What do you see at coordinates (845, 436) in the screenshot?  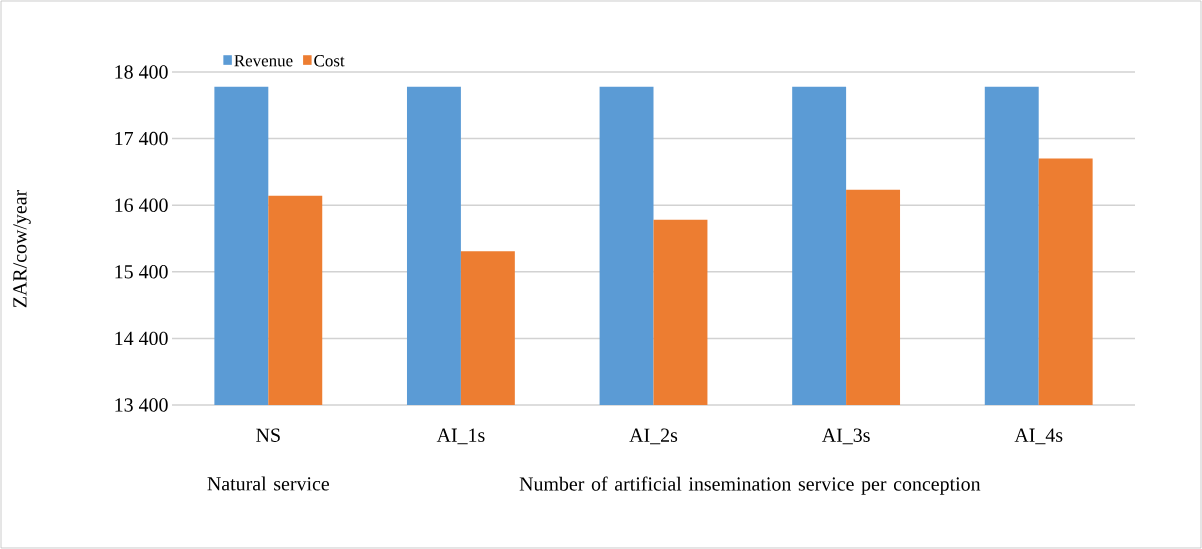 I see `x-tick-label: AI_3s` at bounding box center [845, 436].